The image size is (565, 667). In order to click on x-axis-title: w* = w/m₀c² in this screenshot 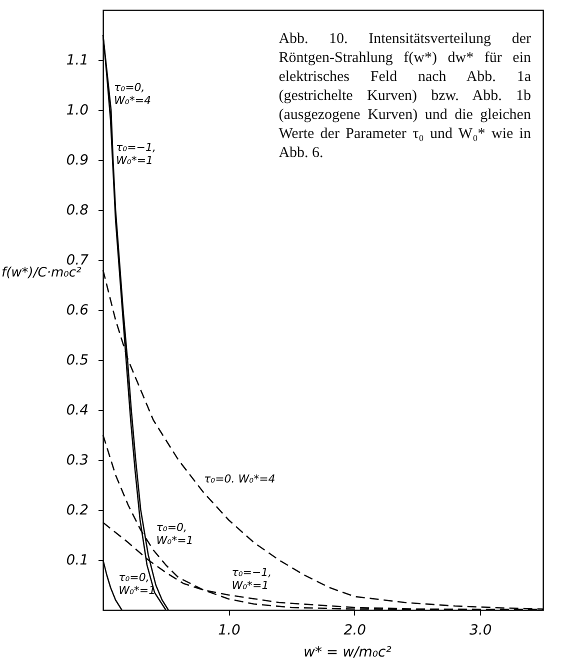, I will do `click(348, 652)`.